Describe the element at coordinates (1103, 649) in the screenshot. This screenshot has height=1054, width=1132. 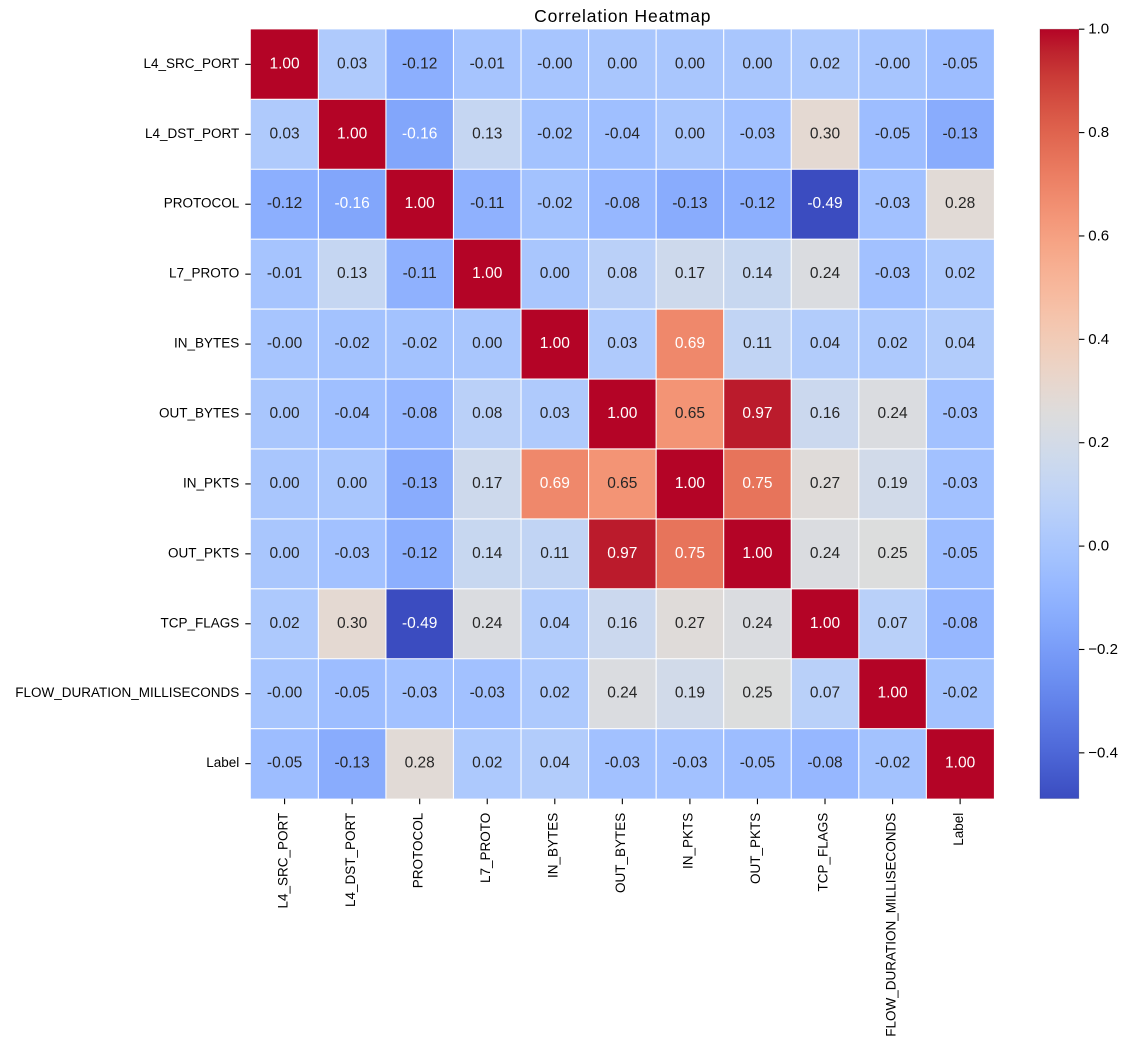
I see `svg-text: −0.2` at that location.